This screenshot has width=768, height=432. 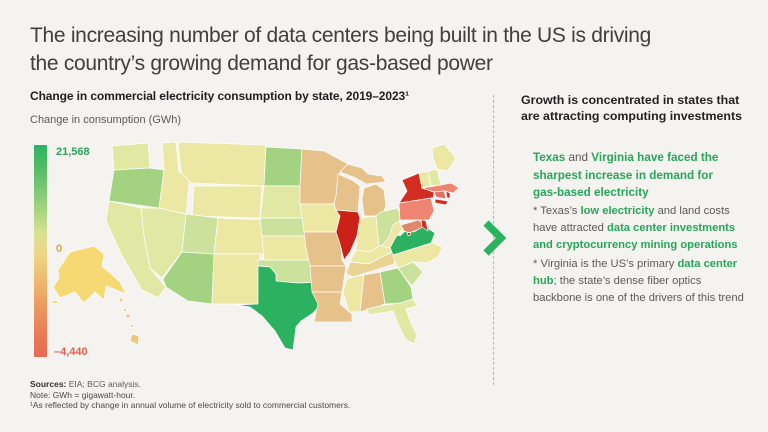 What do you see at coordinates (132, 326) in the screenshot?
I see `state-hi-island4` at bounding box center [132, 326].